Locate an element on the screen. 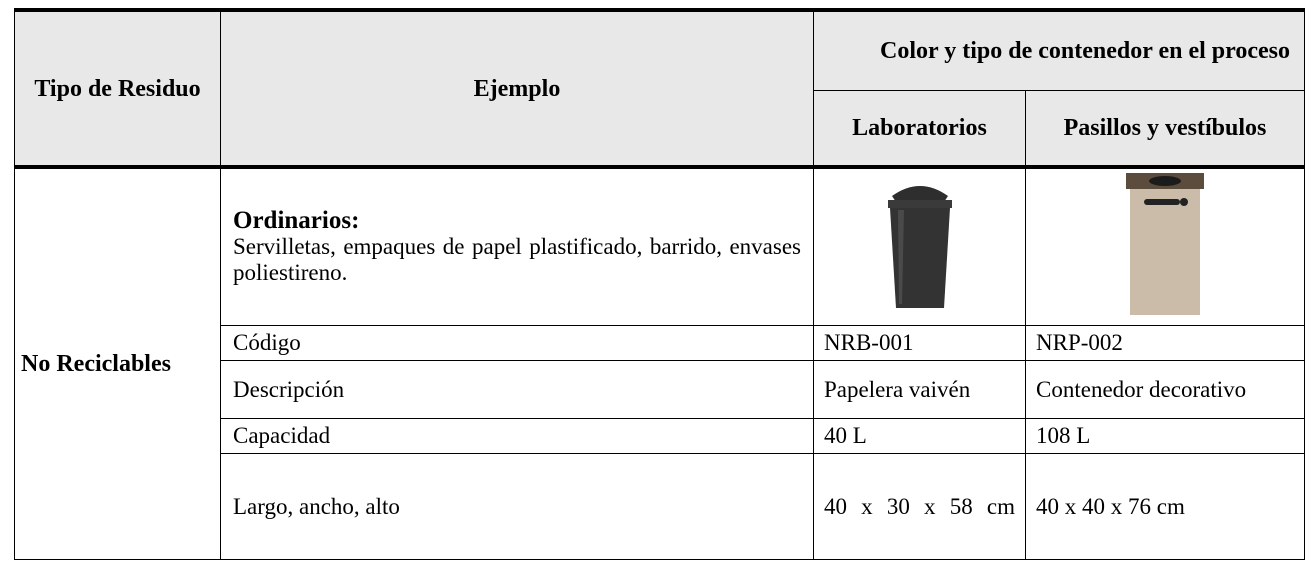 The height and width of the screenshot is (561, 1314). header-cell: Tipo de Residuo is located at coordinates (117, 88).